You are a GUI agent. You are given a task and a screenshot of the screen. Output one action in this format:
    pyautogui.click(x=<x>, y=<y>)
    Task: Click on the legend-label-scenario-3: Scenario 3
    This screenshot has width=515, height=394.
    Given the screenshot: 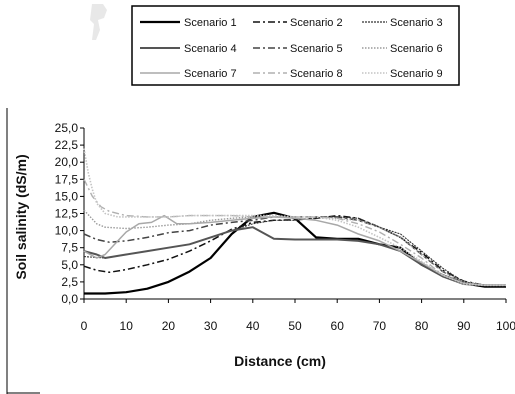 What is the action you would take?
    pyautogui.click(x=416, y=23)
    